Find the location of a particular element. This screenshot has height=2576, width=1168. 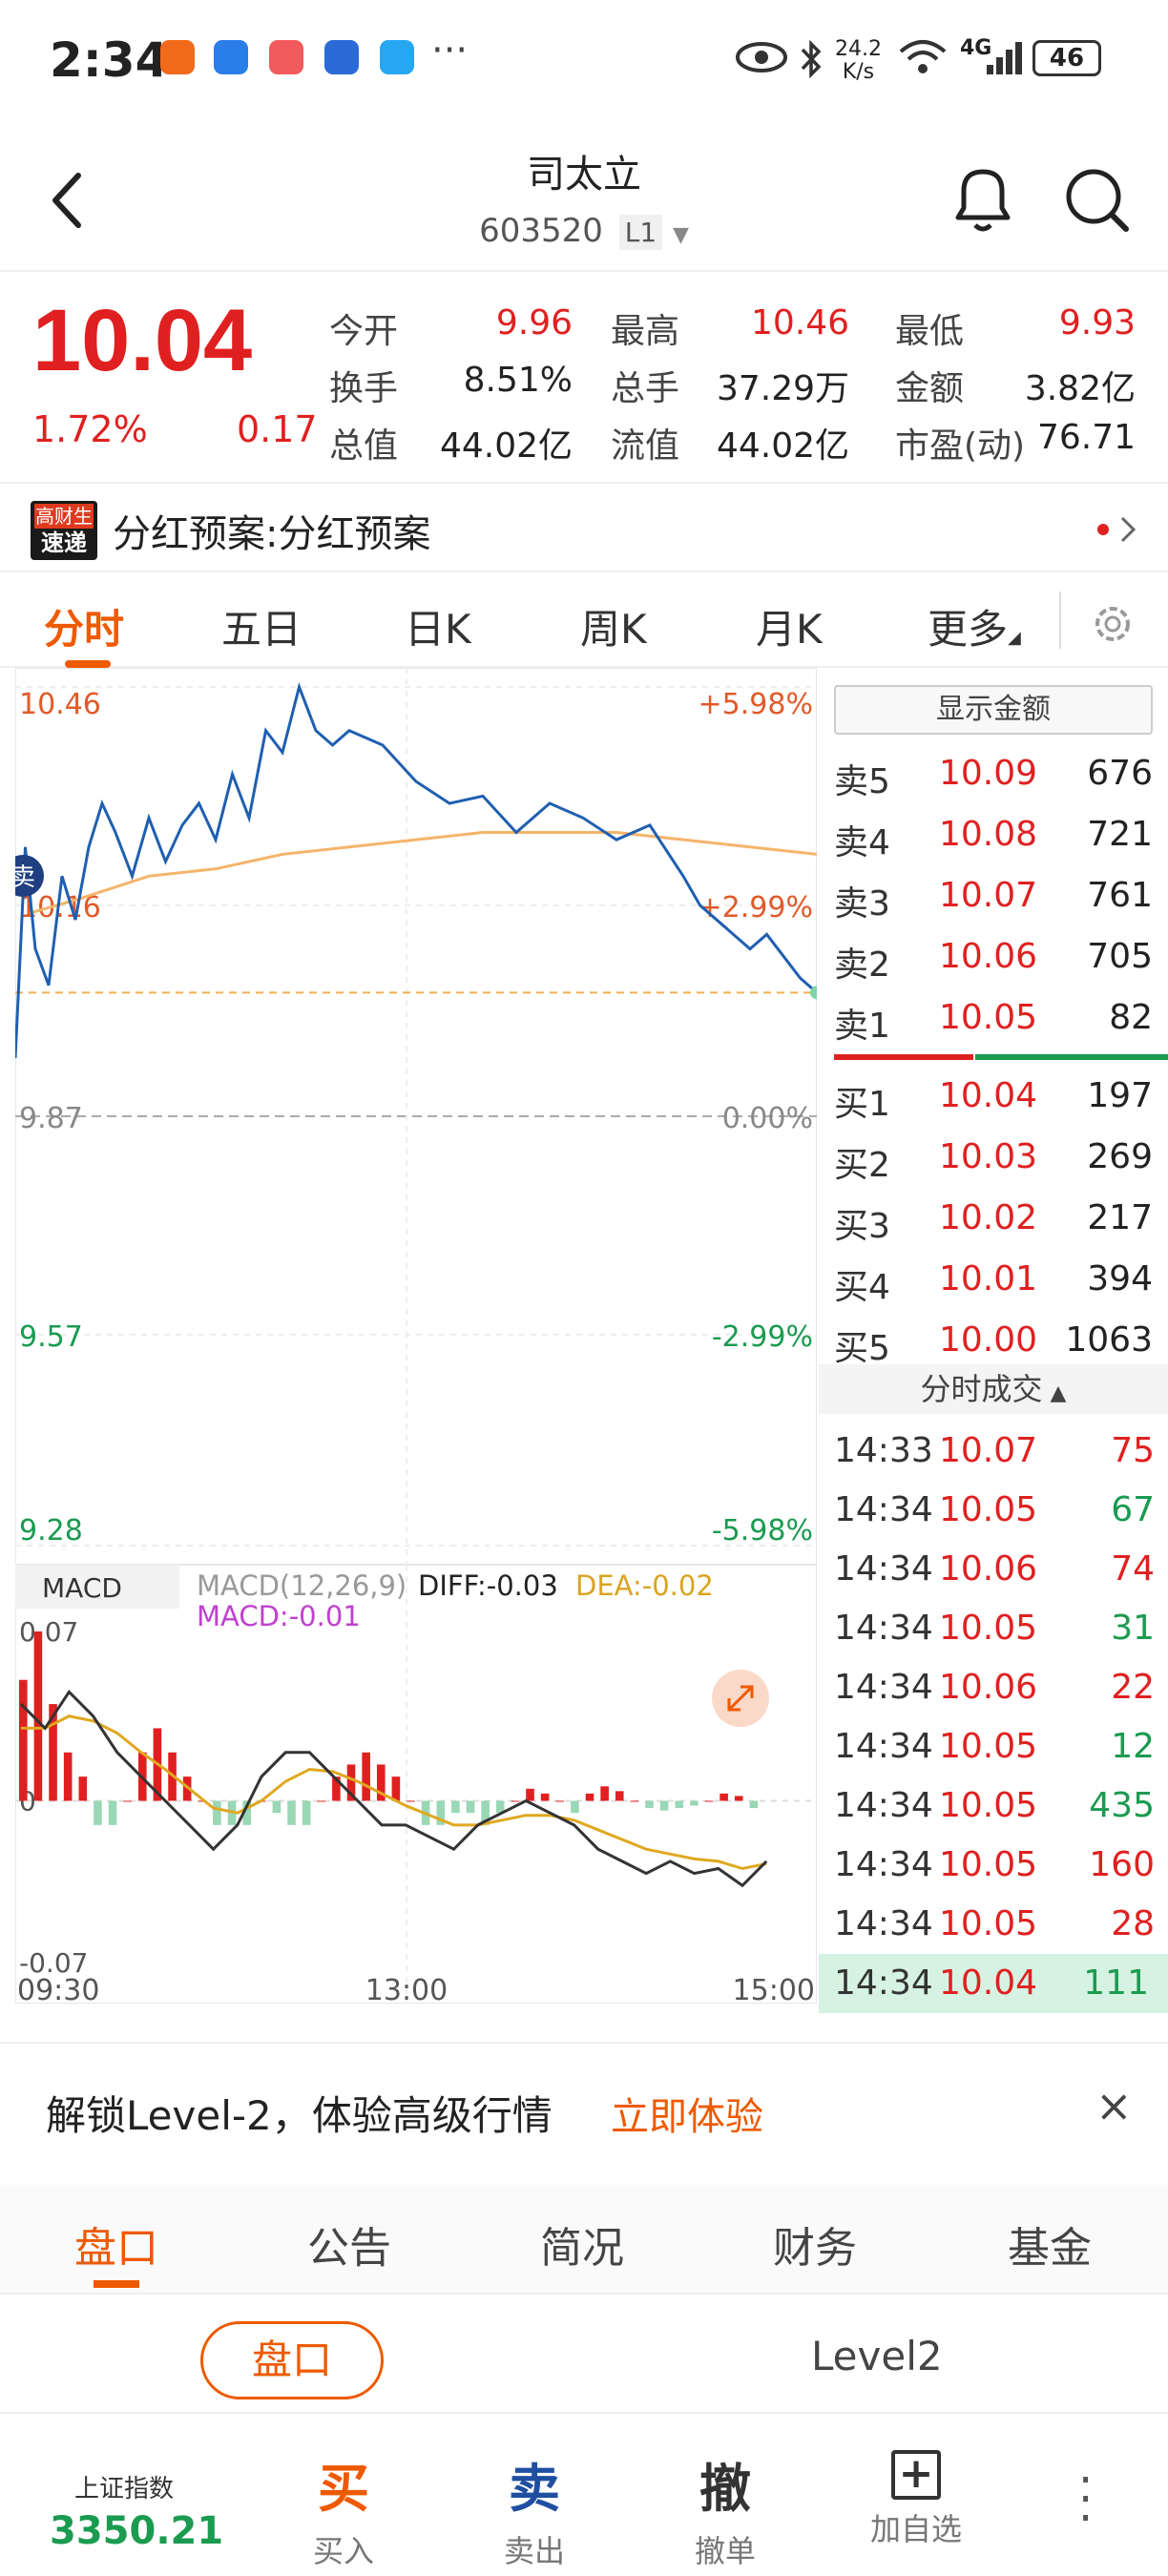

current-price: 10.04 is located at coordinates (142, 340).